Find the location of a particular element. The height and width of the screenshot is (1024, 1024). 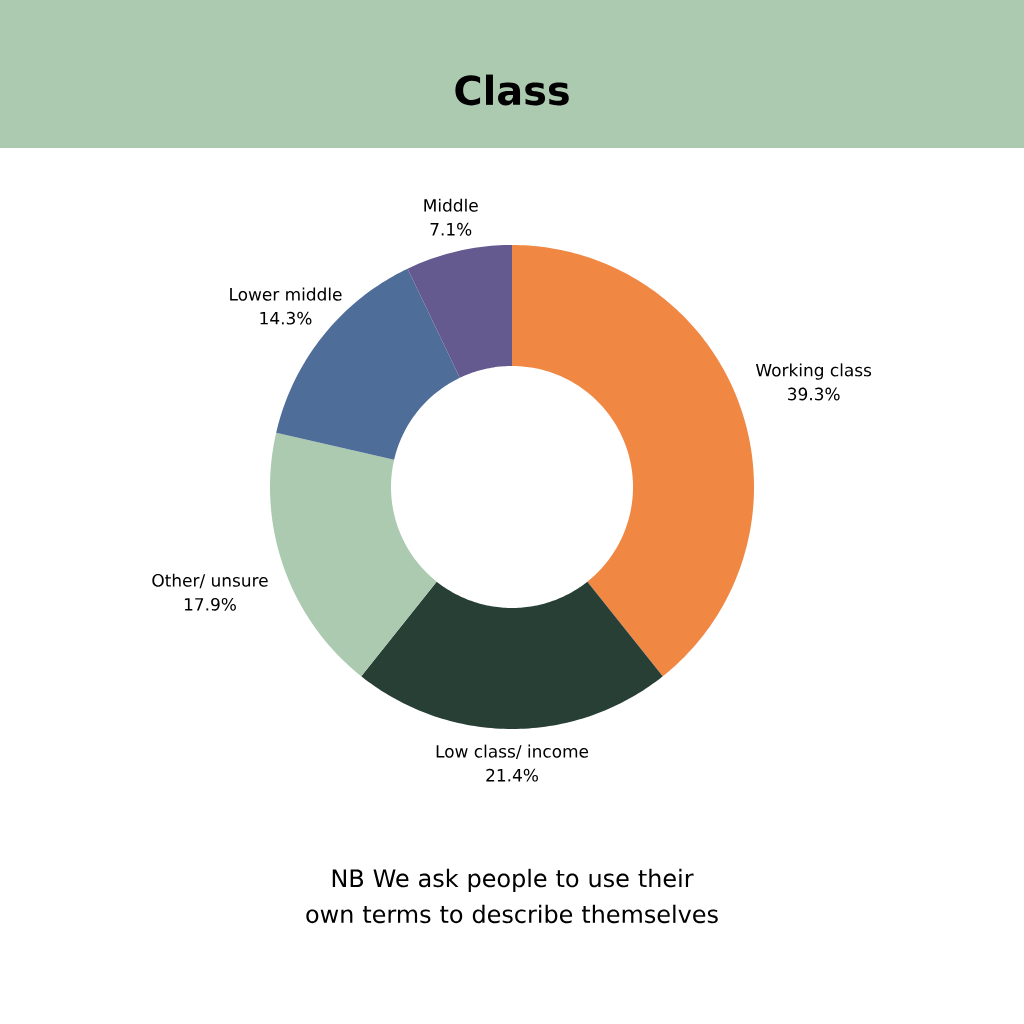

data-label: 17.9% is located at coordinates (210, 604).